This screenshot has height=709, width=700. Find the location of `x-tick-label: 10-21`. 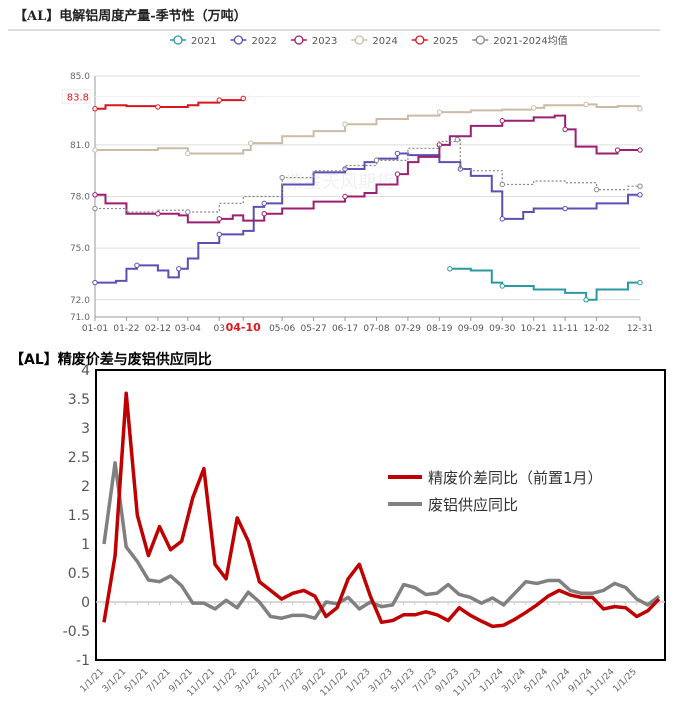

x-tick-label: 10-21 is located at coordinates (534, 329).